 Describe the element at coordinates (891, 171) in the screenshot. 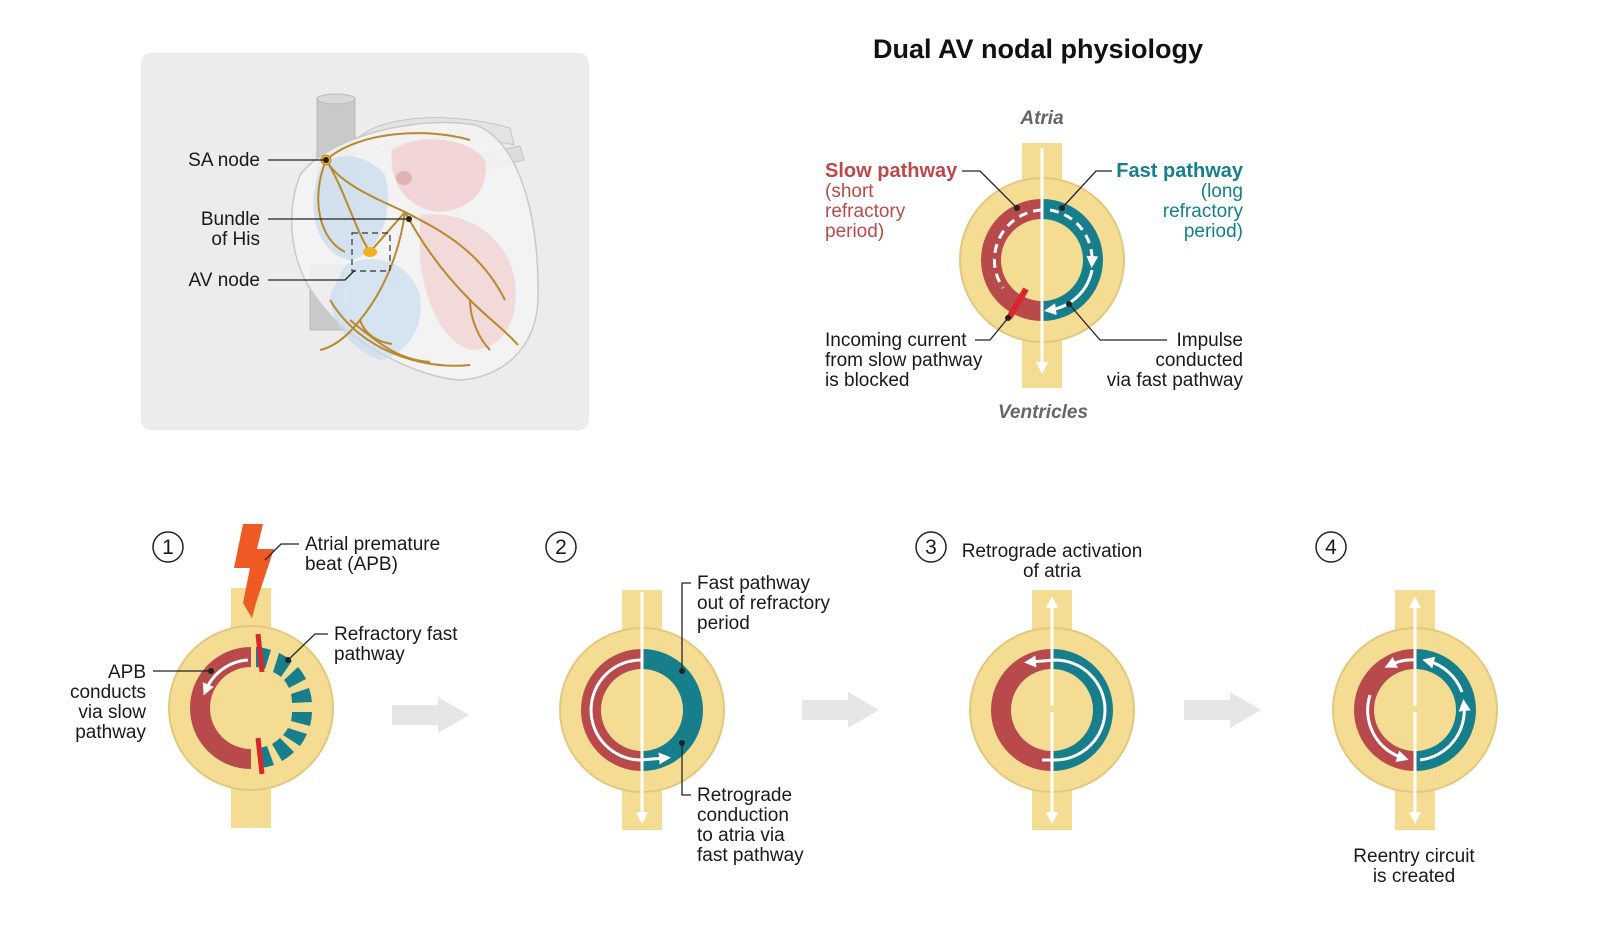

I see `slow-pathway-title: Slow pathway` at that location.